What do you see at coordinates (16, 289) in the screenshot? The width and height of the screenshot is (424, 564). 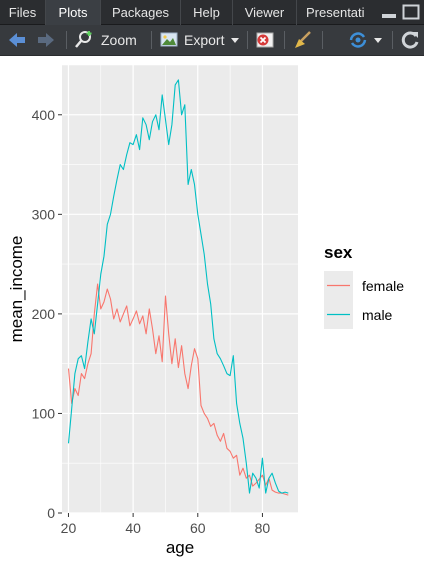 I see `y-axis-title: mean_income` at bounding box center [16, 289].